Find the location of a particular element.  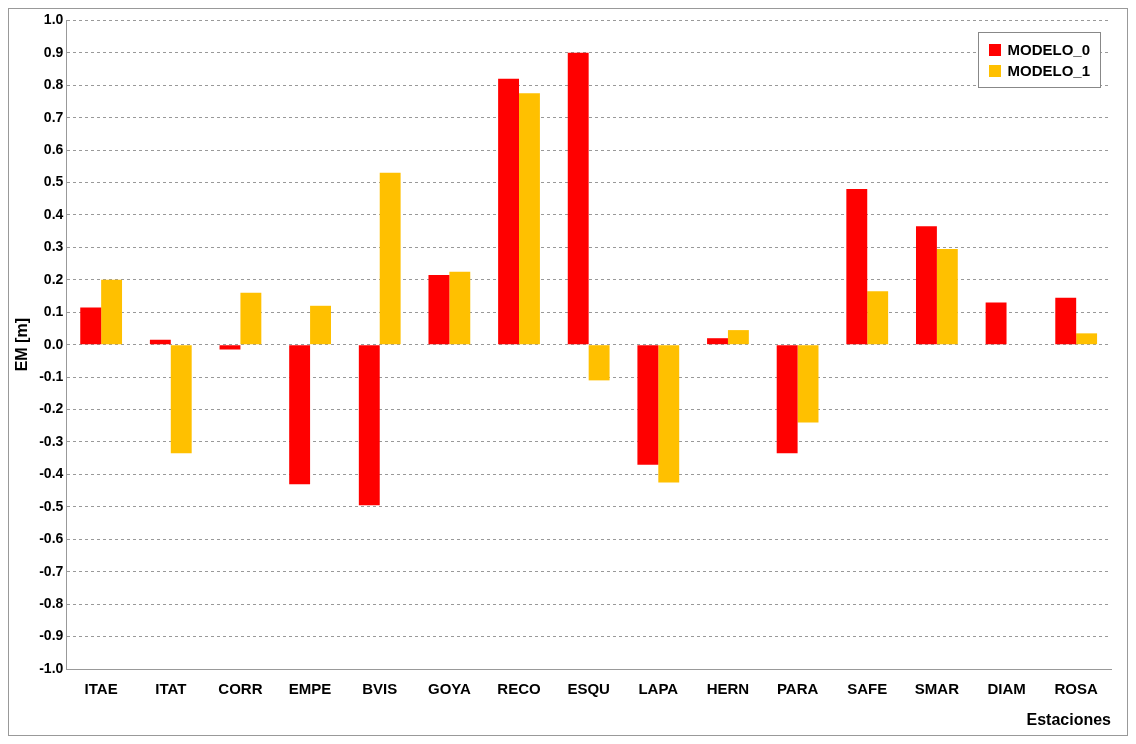

y-tick-label: -0.3 is located at coordinates (51, 440).